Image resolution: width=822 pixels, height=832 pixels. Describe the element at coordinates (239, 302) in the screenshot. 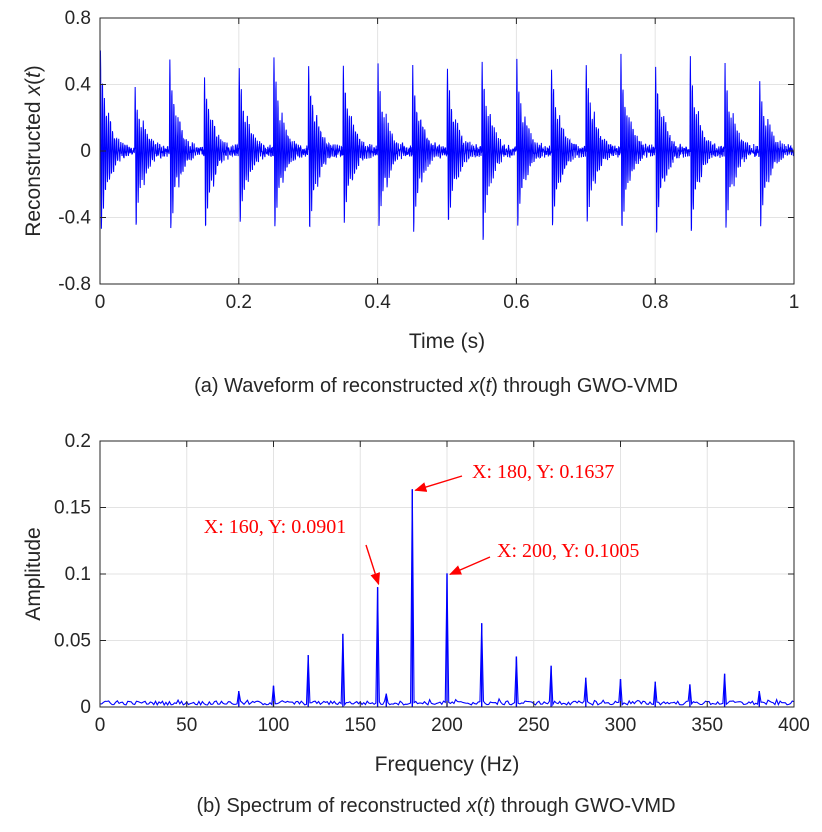

I see `a-x-tick-label: 0.2` at that location.